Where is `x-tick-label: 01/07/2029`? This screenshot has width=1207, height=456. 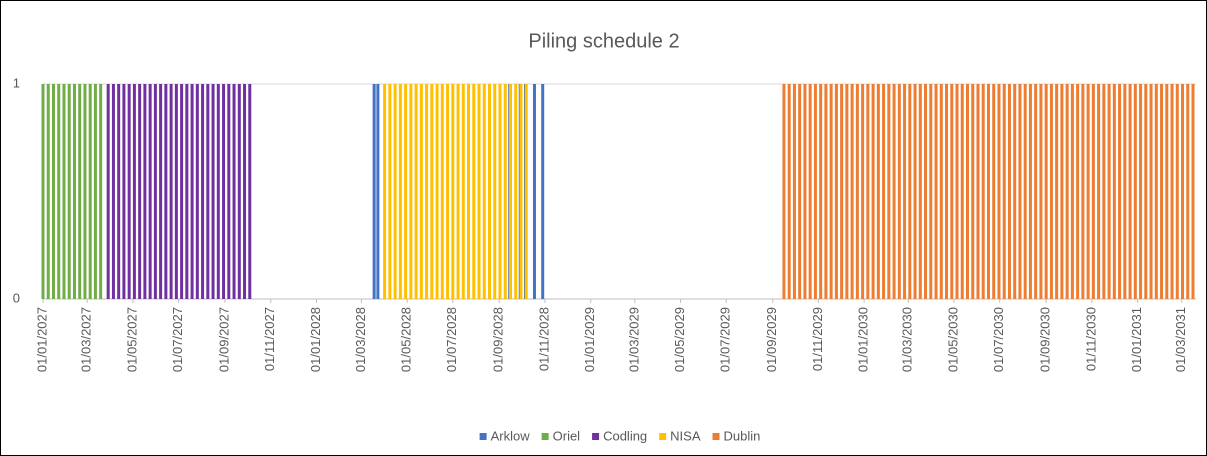 x-tick-label: 01/07/2029 is located at coordinates (725, 339).